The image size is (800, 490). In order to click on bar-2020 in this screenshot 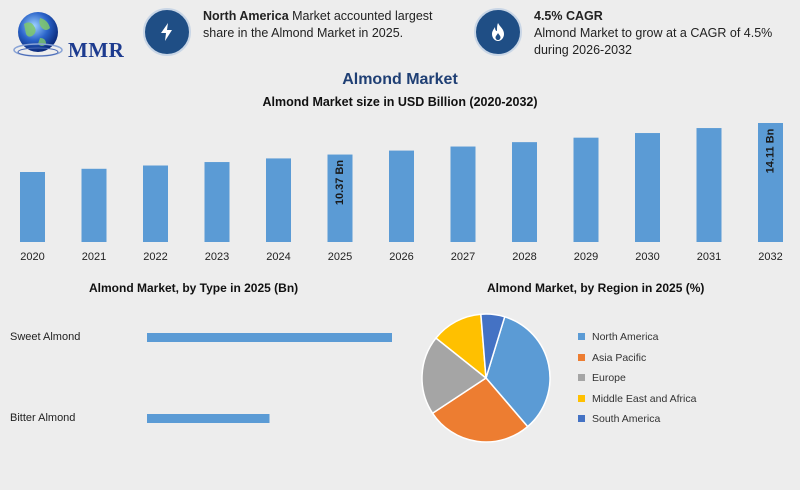, I will do `click(32, 207)`.